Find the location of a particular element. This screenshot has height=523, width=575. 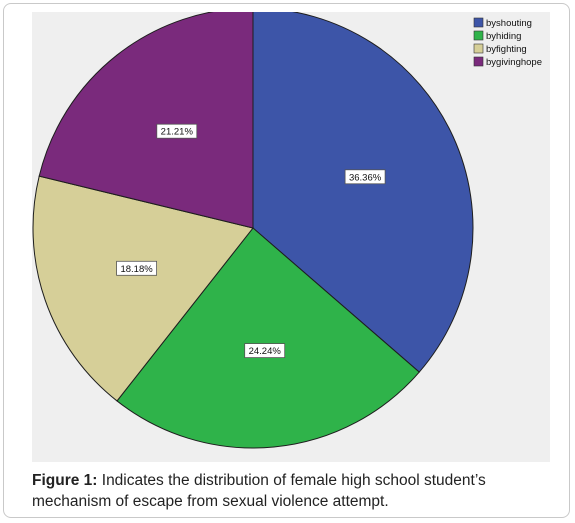

legend: byshouting byhiding byfighting bygivinghope is located at coordinates (507, 42).